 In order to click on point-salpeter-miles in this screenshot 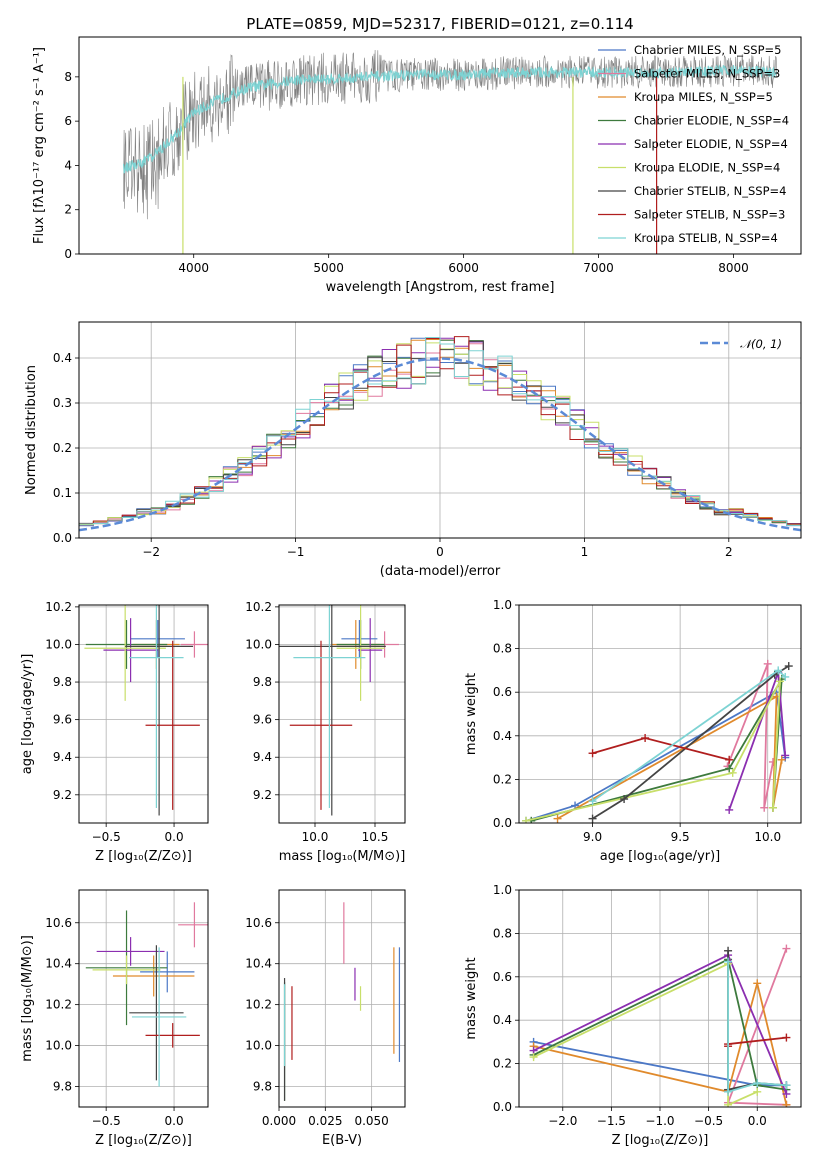, I will do `click(194, 644)`.